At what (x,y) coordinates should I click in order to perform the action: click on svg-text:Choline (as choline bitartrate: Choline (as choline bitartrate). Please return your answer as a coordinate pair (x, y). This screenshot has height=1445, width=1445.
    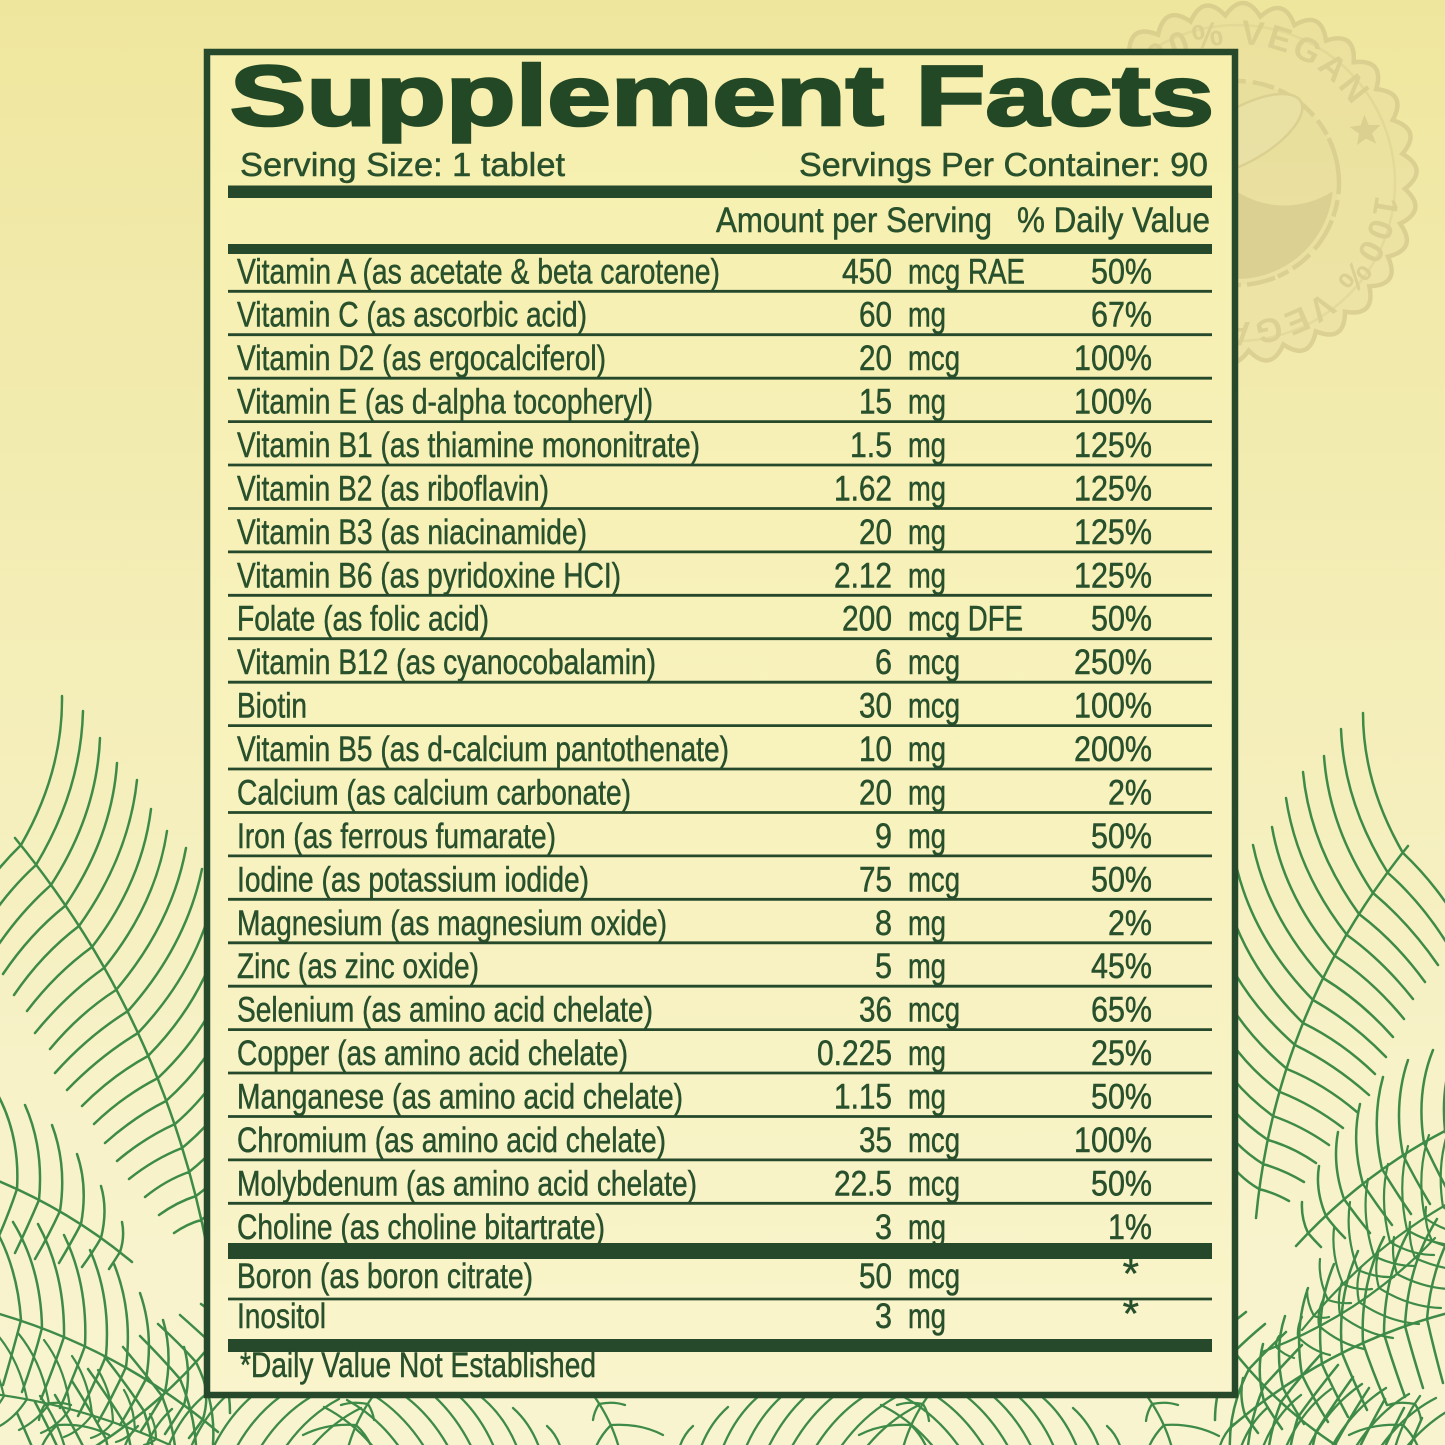
    Looking at the image, I should click on (421, 1227).